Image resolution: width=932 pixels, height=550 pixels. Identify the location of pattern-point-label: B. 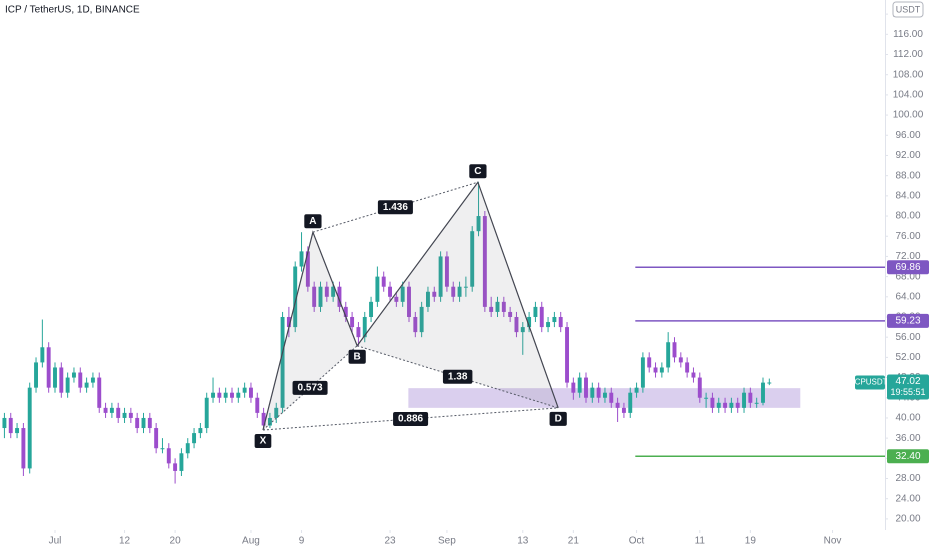
(357, 356).